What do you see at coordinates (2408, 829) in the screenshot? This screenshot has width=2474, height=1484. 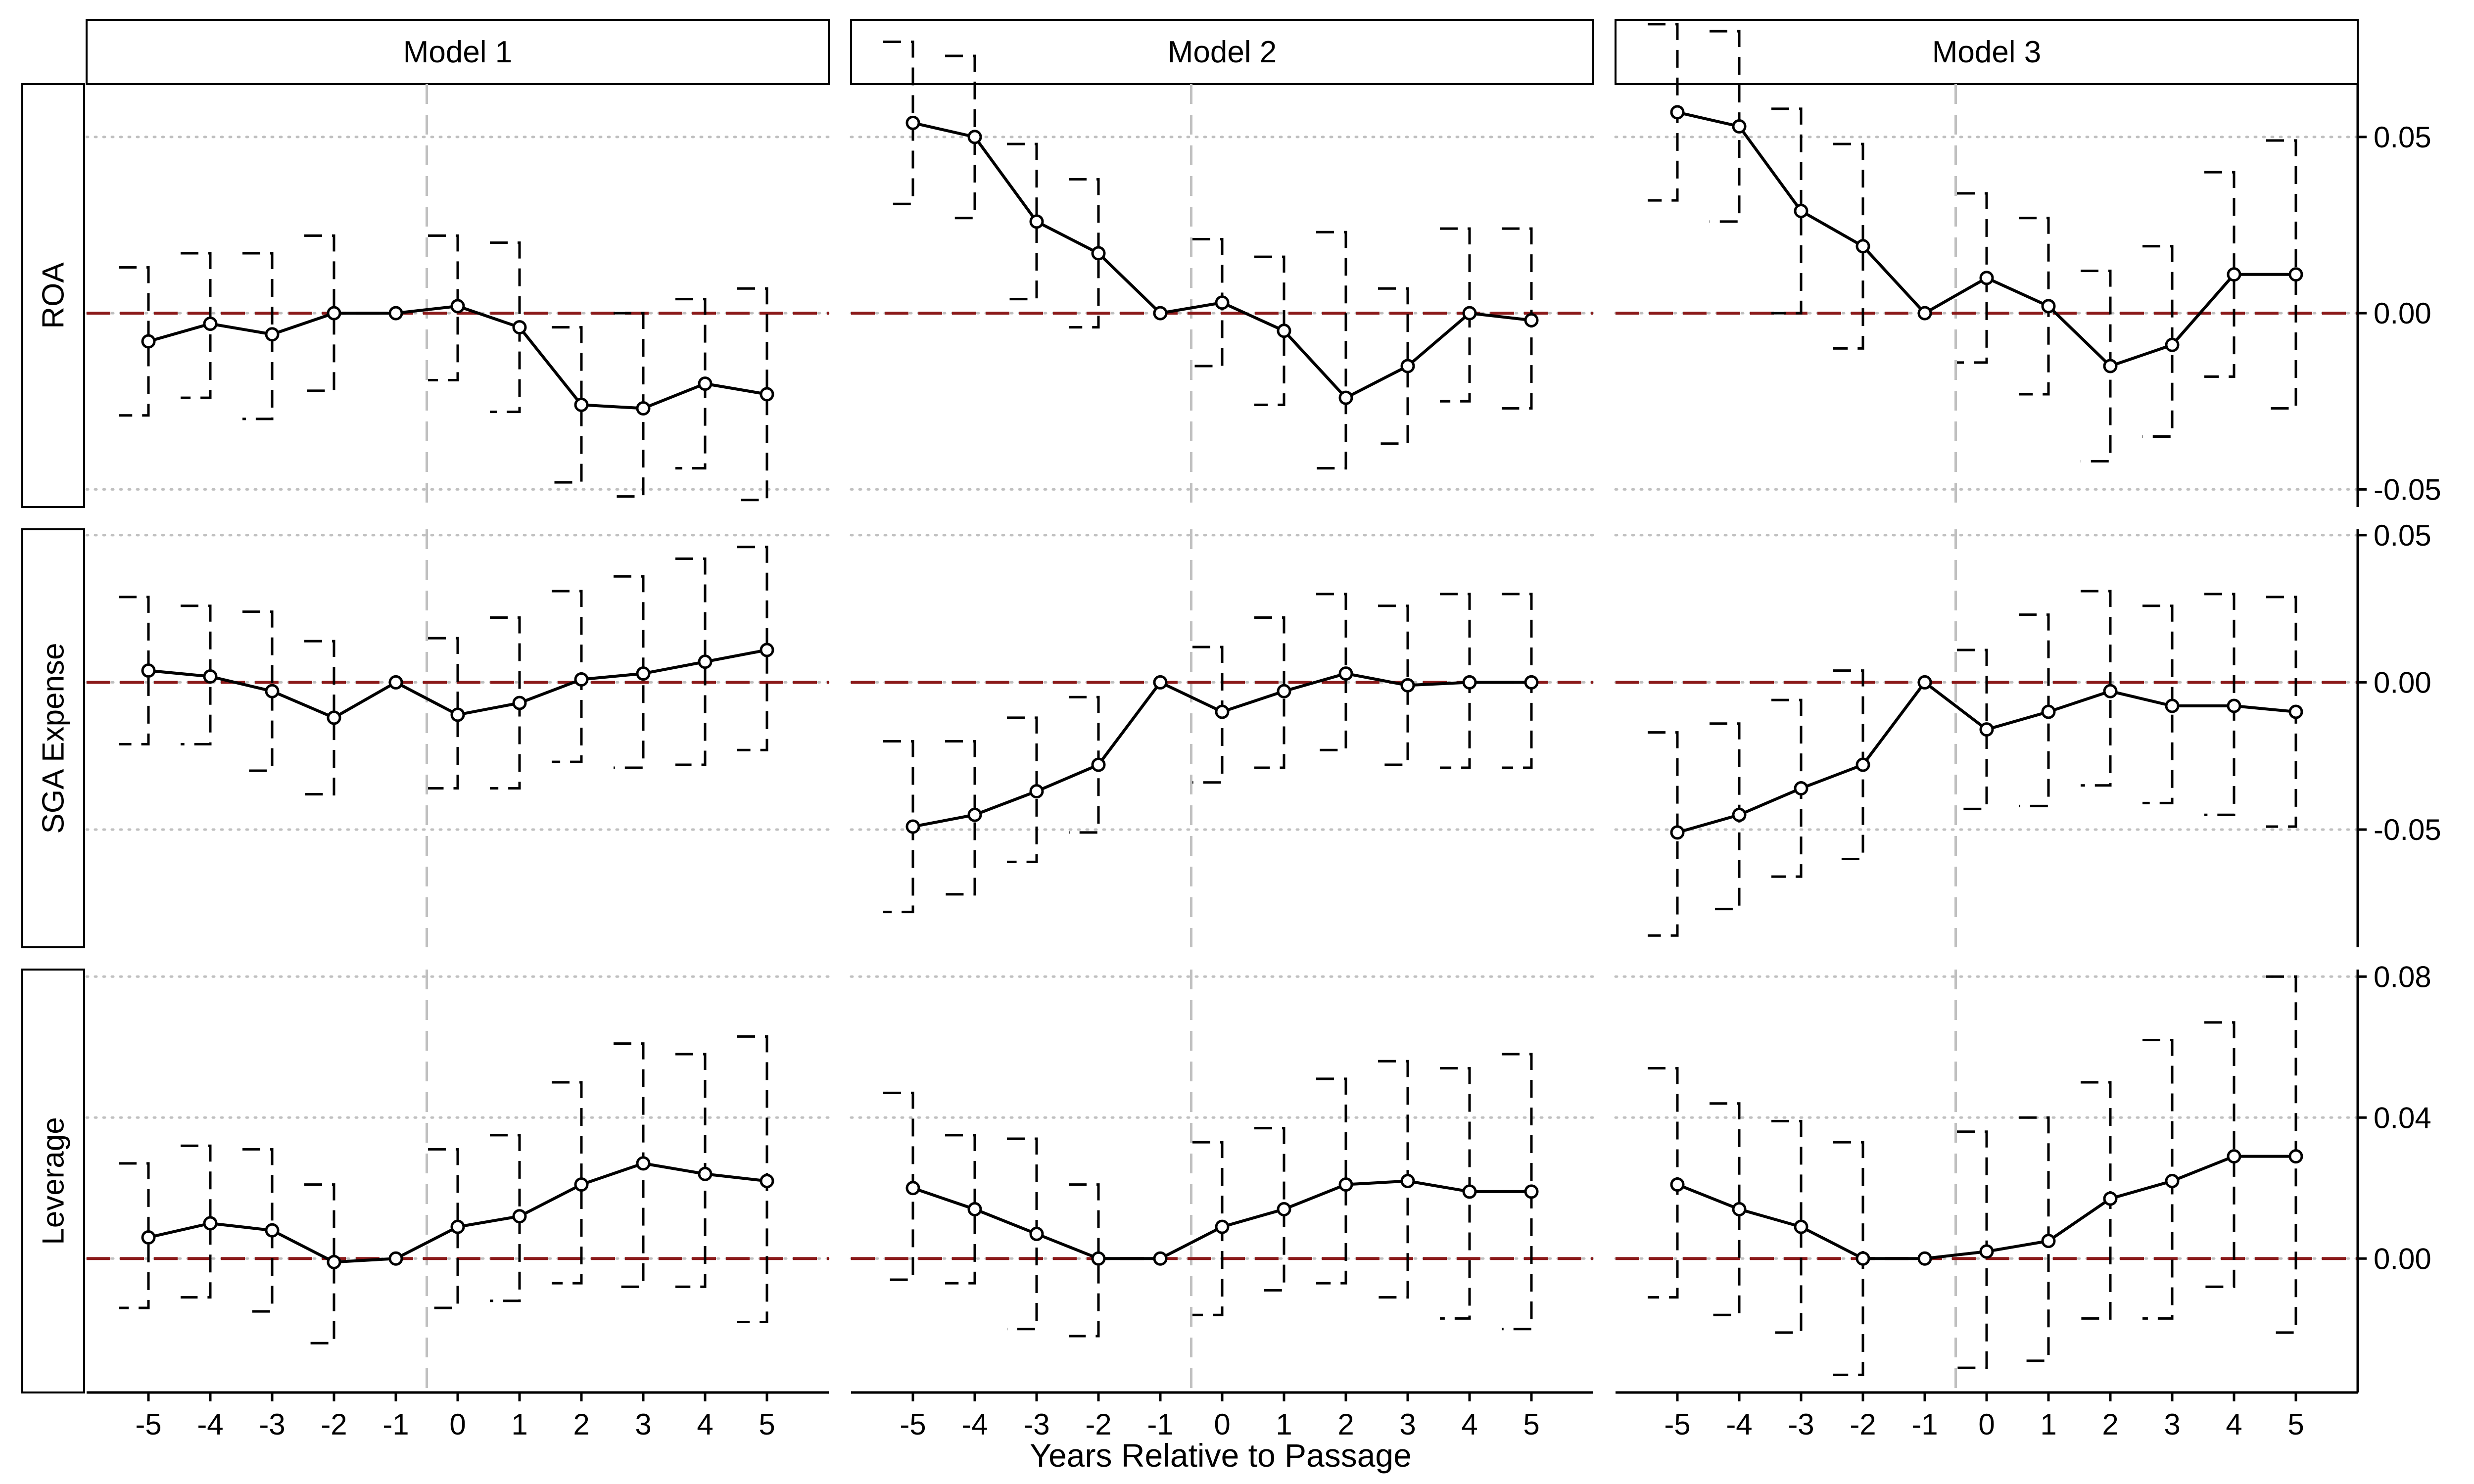 I see `y-tick-label: -0.05` at bounding box center [2408, 829].